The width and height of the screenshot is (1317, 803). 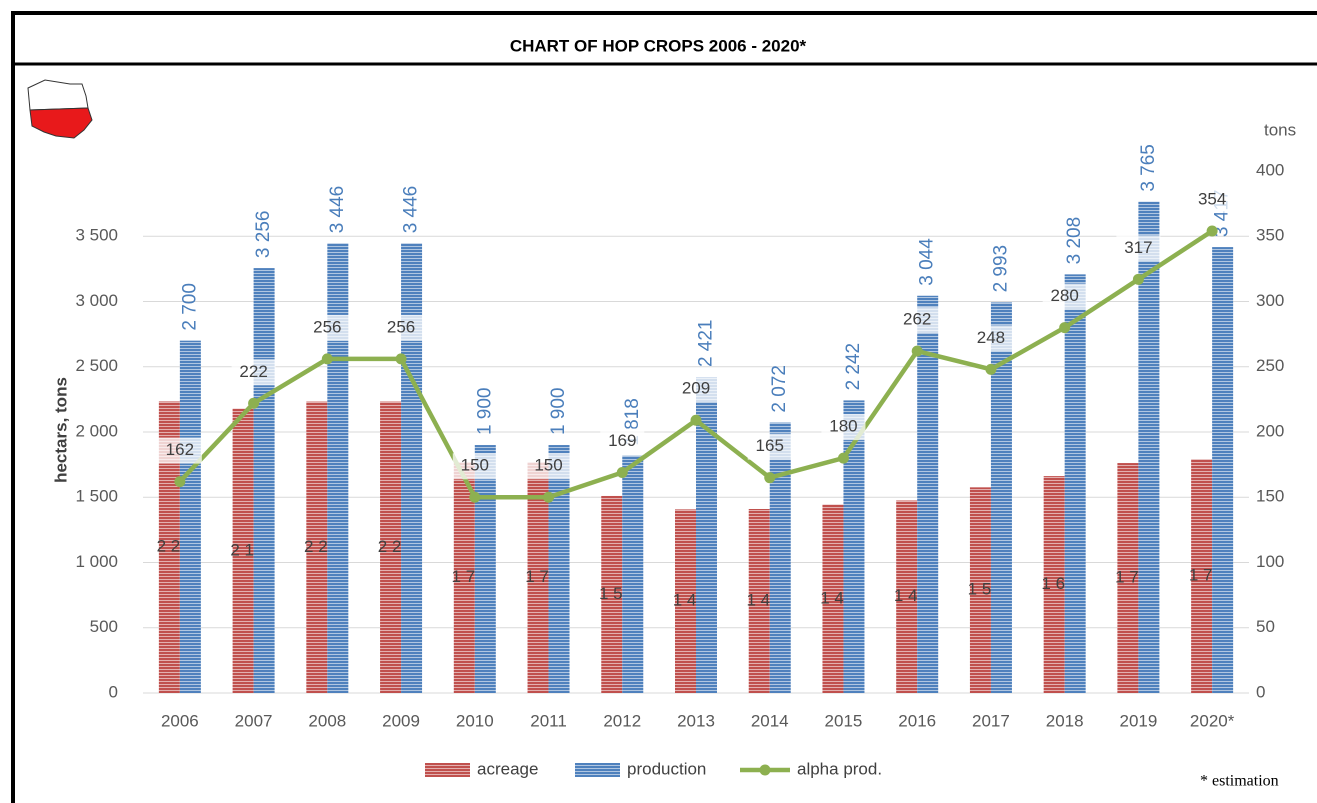 I want to click on legend-label: alpha prod., so click(x=839, y=768).